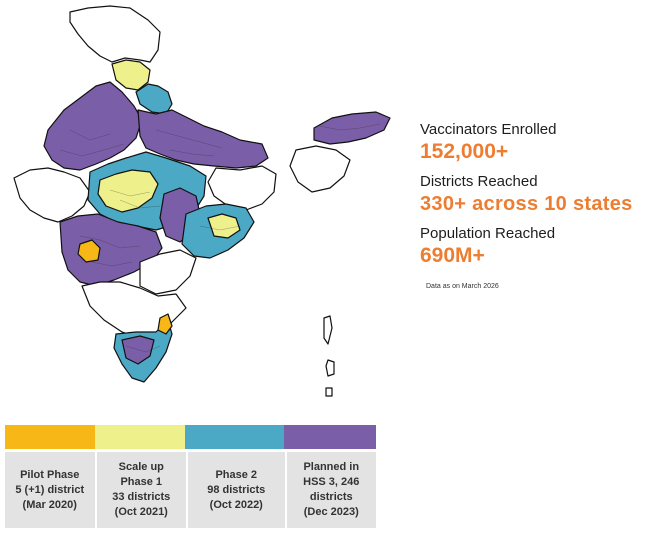 The height and width of the screenshot is (533, 650). What do you see at coordinates (141, 490) in the screenshot?
I see `legend-cell-scale-up: Scale up Phase 1 33 districts (Oct 2021)` at bounding box center [141, 490].